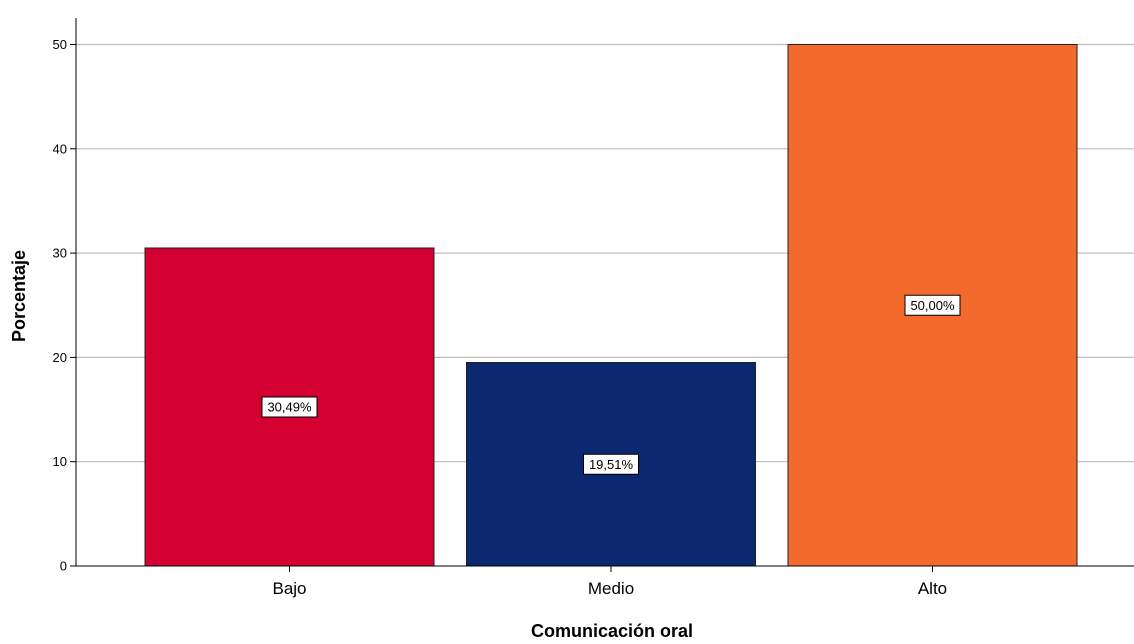 The image size is (1134, 644). I want to click on y-tick-label: 50, so click(60, 44).